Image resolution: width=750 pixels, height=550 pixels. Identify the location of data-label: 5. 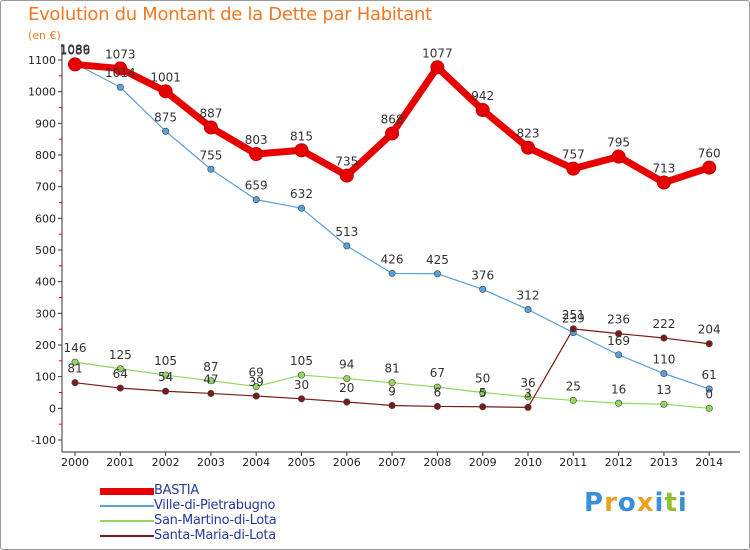
(483, 393).